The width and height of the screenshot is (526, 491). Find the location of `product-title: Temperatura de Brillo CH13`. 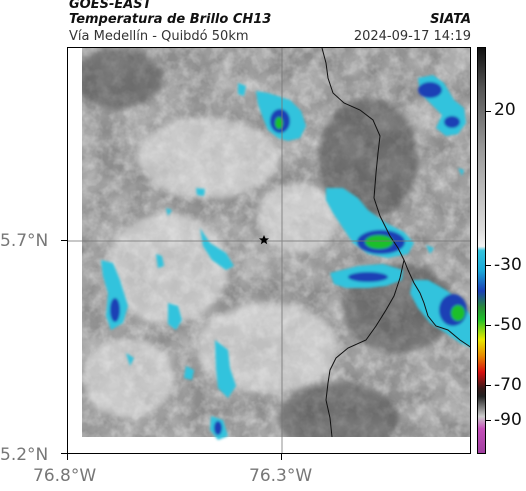

product-title: Temperatura de Brillo CH13 is located at coordinates (170, 19).